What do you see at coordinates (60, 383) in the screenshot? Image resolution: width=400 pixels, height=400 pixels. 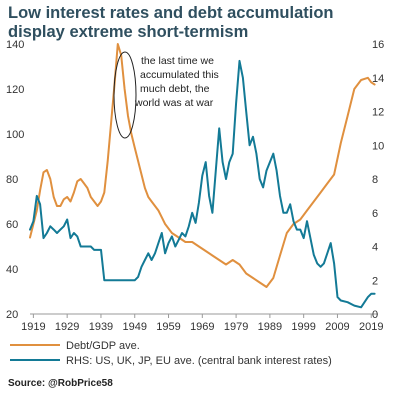 I see `source-note: Source: @RobPrice58` at bounding box center [60, 383].